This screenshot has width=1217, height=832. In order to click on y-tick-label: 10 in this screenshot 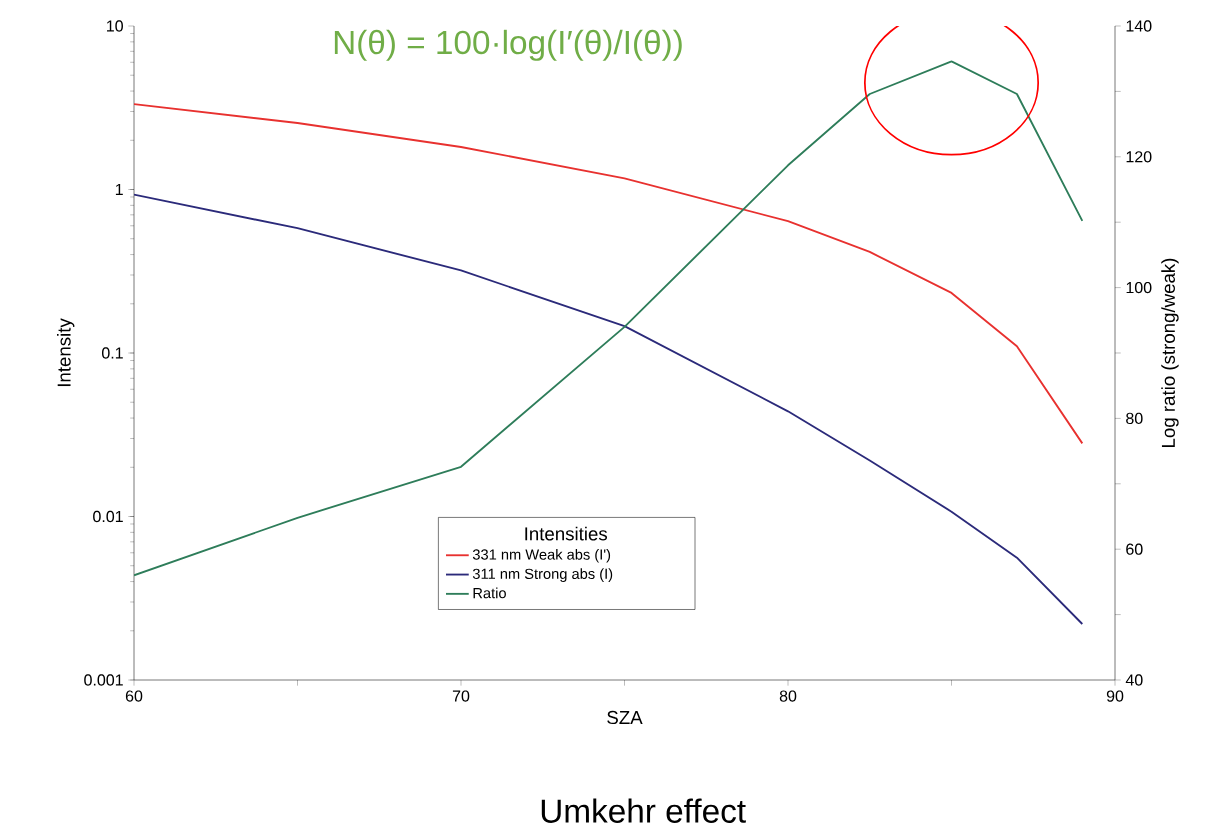, I will do `click(115, 26)`.